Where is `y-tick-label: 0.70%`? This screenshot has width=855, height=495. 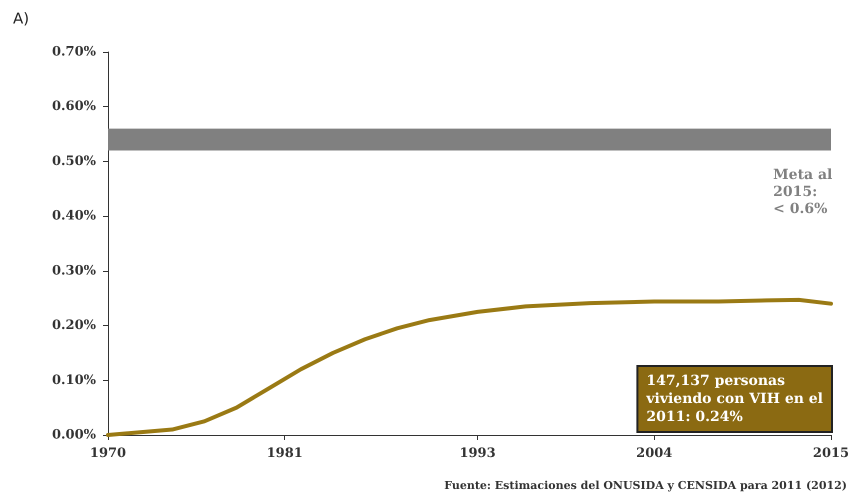 y-tick-label: 0.70% is located at coordinates (74, 52).